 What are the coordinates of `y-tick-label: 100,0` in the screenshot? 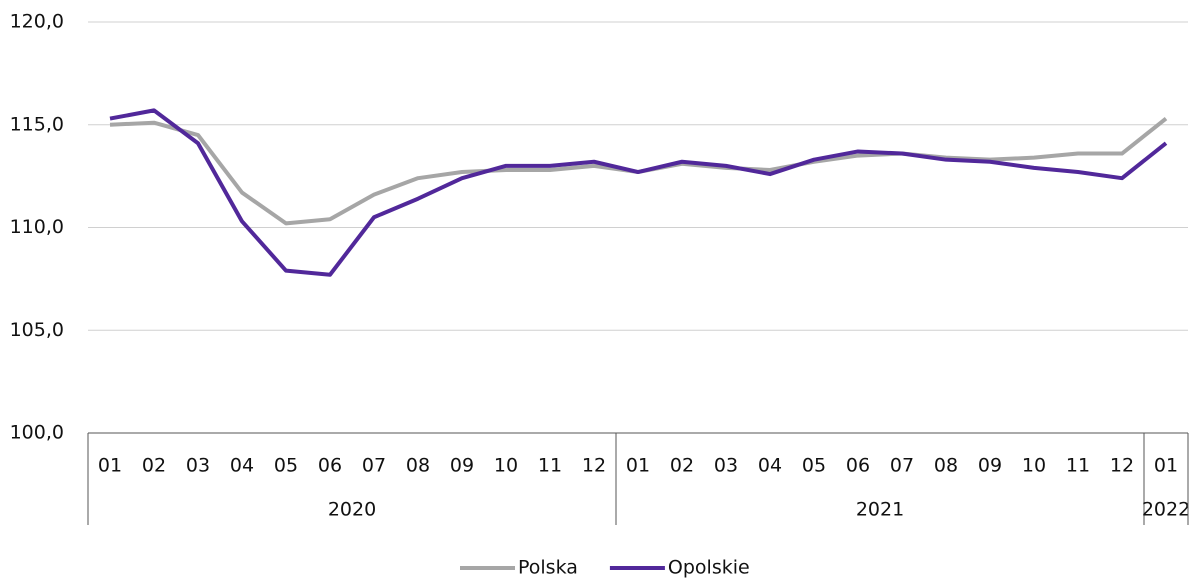 It's located at (37, 433).